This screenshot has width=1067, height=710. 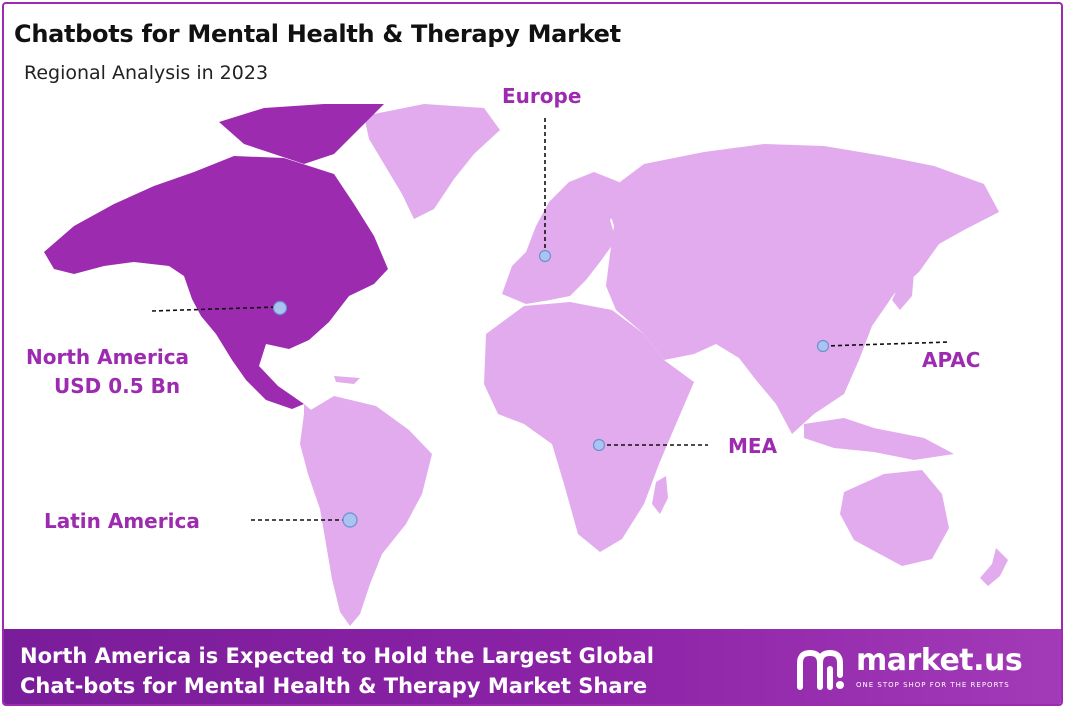 I want to click on north-america-shape, so click(x=216, y=282).